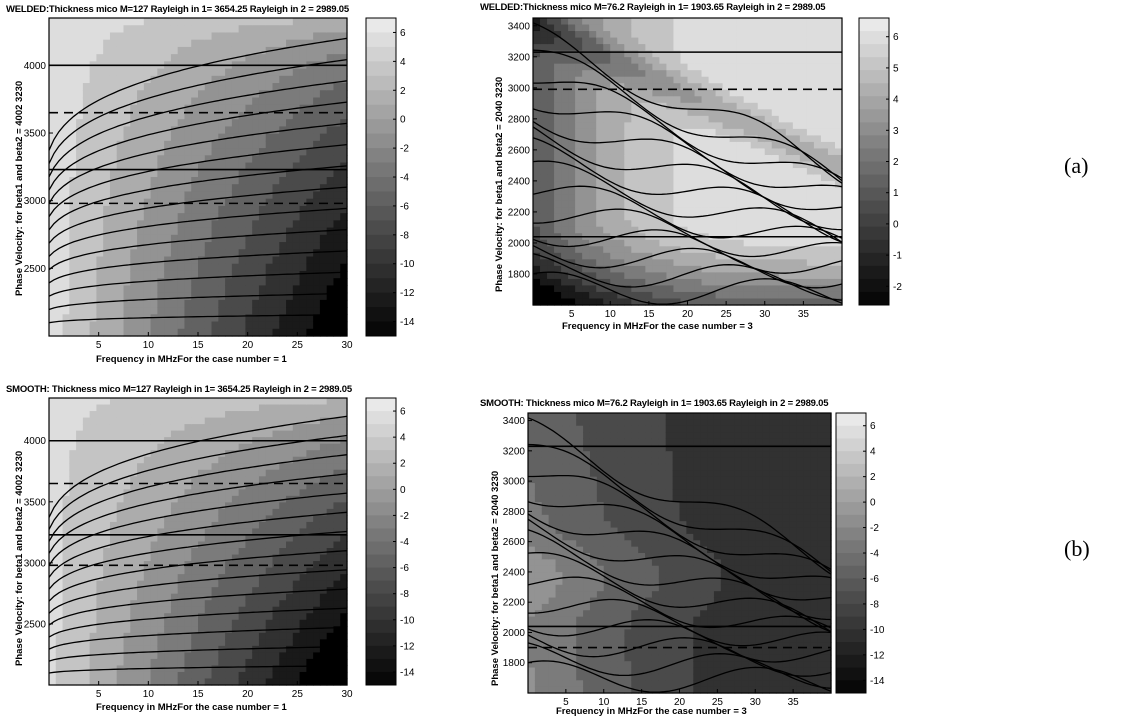 The image size is (1126, 721). I want to click on colorbar-band, so click(874, 25).